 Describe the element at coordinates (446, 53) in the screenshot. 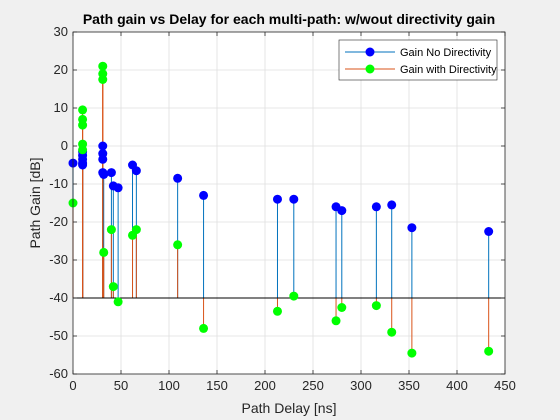

I see `legend-label-no-directivity: Gain No Directivity` at that location.